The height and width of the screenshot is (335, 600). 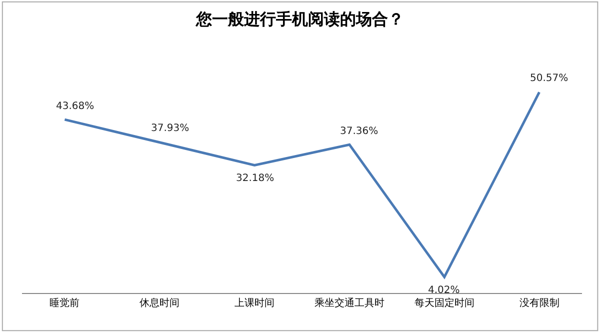 What do you see at coordinates (444, 303) in the screenshot?
I see `x-tick-label: 每天固定时间` at bounding box center [444, 303].